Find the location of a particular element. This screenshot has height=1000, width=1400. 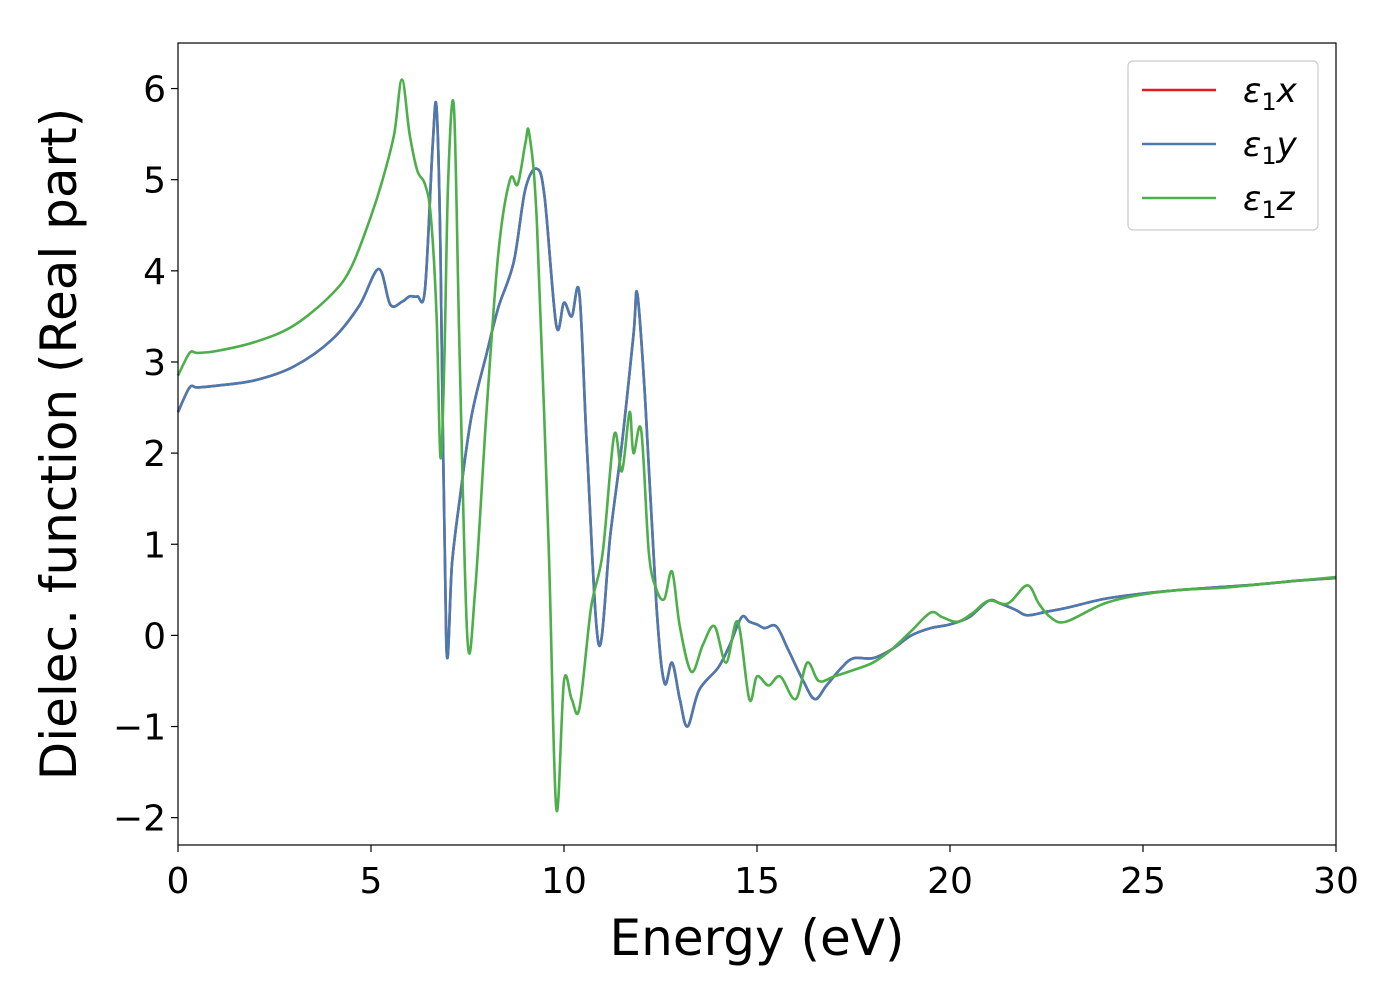

x-tick-label: 15 is located at coordinates (757, 881).